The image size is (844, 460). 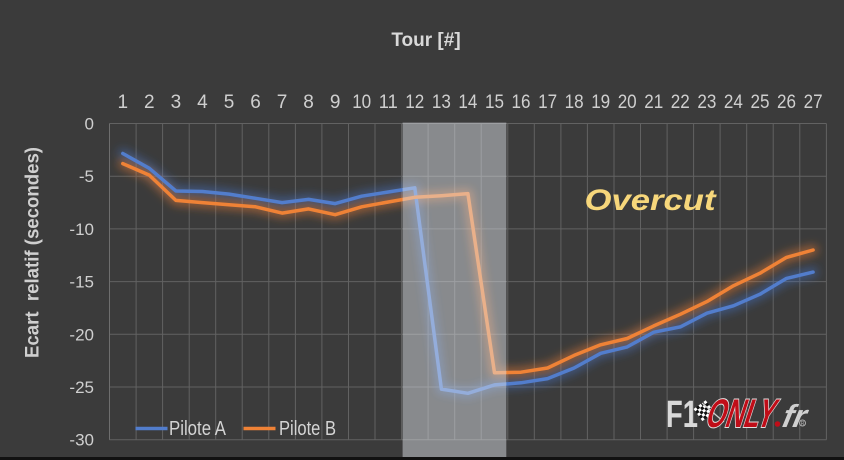 I want to click on svg-text: 16, so click(x=521, y=102).